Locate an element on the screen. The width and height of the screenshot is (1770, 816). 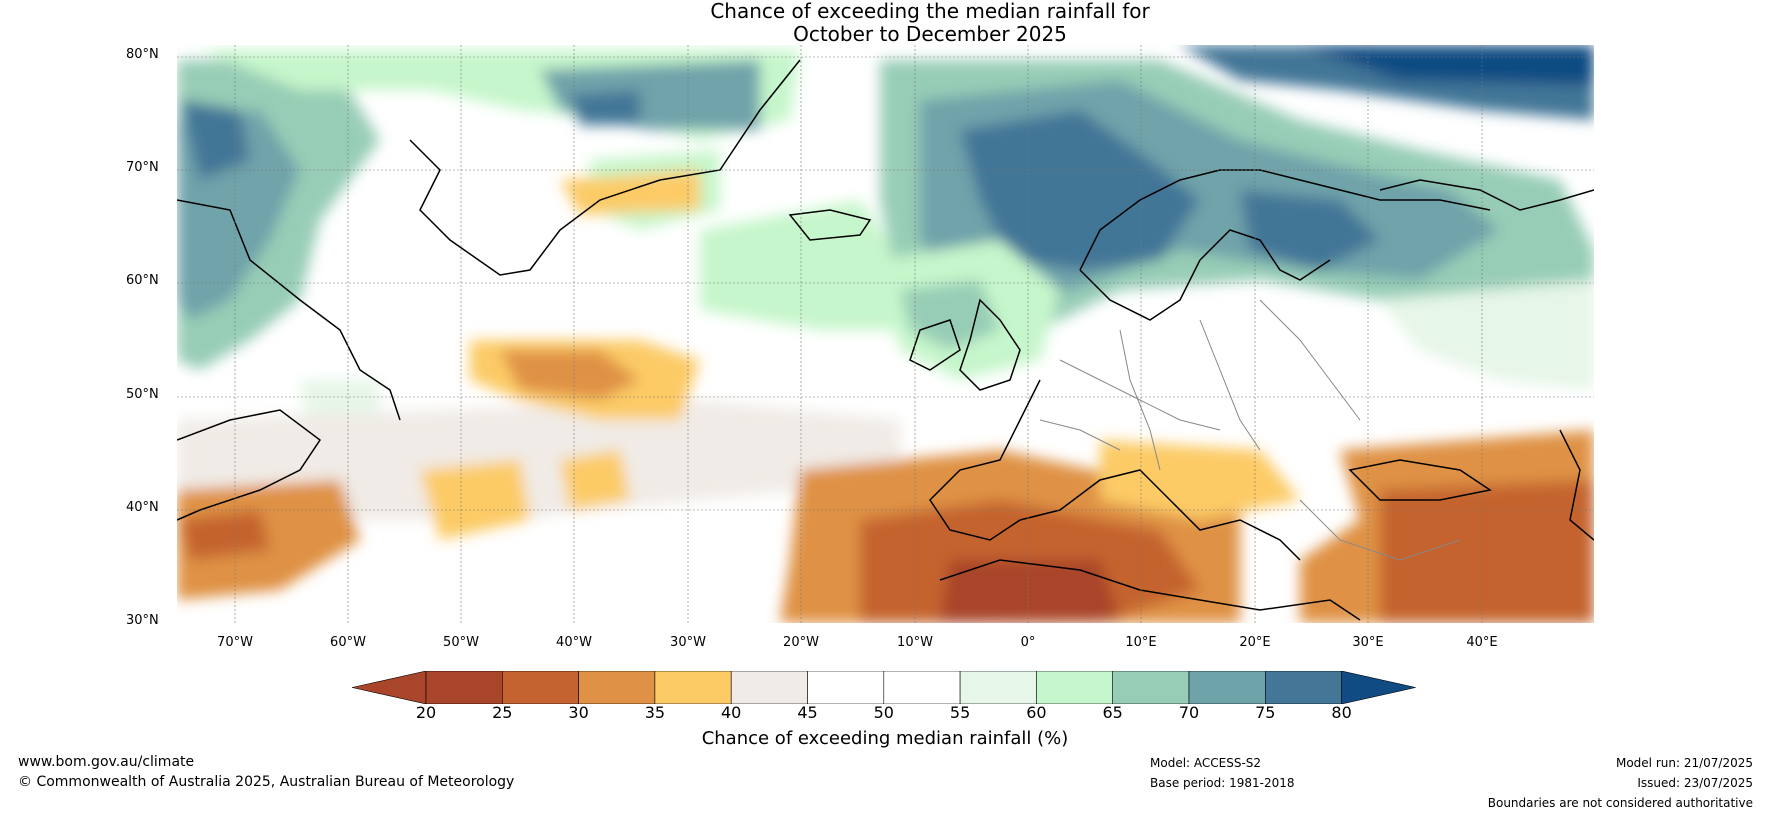
russia-arctic-coast is located at coordinates (1486, 195).